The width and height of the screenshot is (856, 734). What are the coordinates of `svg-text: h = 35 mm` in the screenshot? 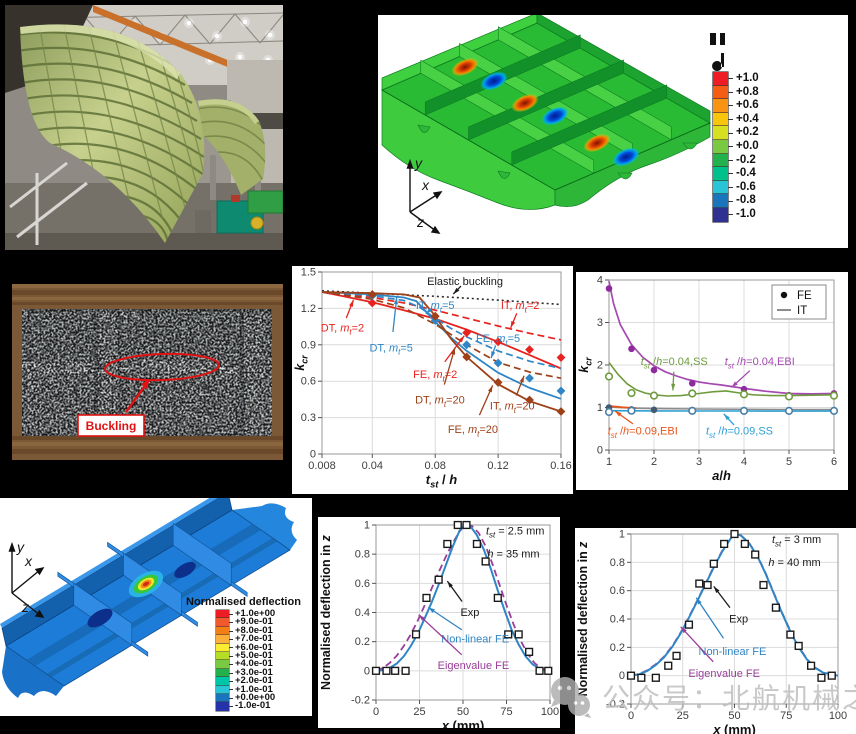 It's located at (513, 555).